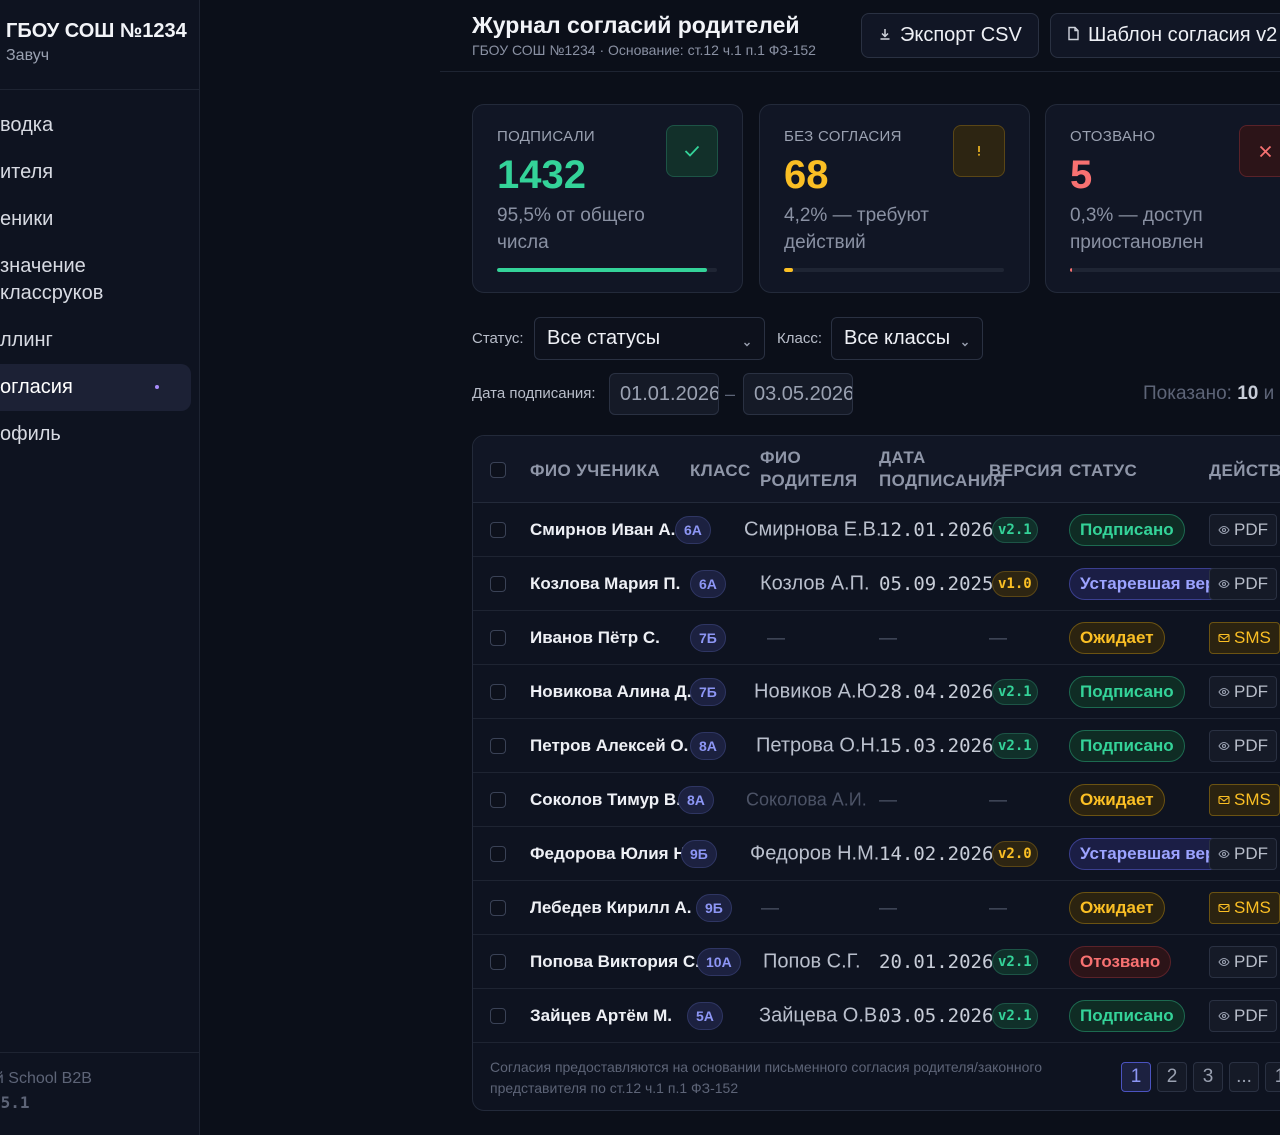 This screenshot has height=1135, width=1280. I want to click on chevron-down-icon, so click(747, 343).